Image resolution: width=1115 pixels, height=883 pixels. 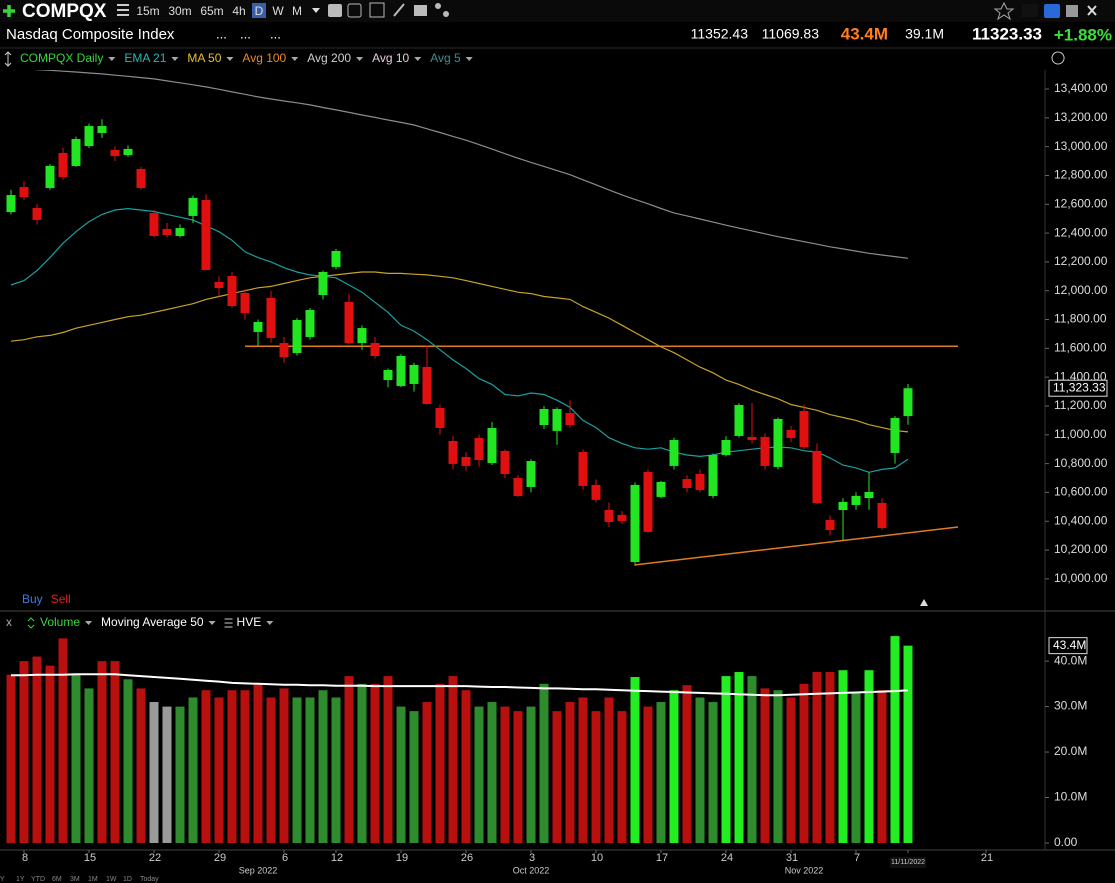 What do you see at coordinates (111, 879) in the screenshot?
I see `range-button: 1W` at bounding box center [111, 879].